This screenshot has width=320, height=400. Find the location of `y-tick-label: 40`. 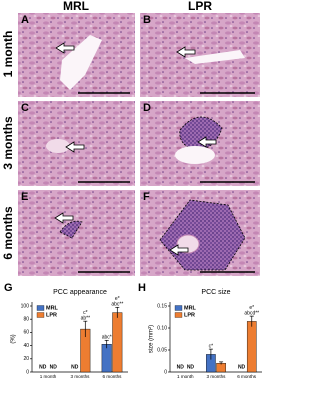

y-tick-label: 40 is located at coordinates (26, 346).